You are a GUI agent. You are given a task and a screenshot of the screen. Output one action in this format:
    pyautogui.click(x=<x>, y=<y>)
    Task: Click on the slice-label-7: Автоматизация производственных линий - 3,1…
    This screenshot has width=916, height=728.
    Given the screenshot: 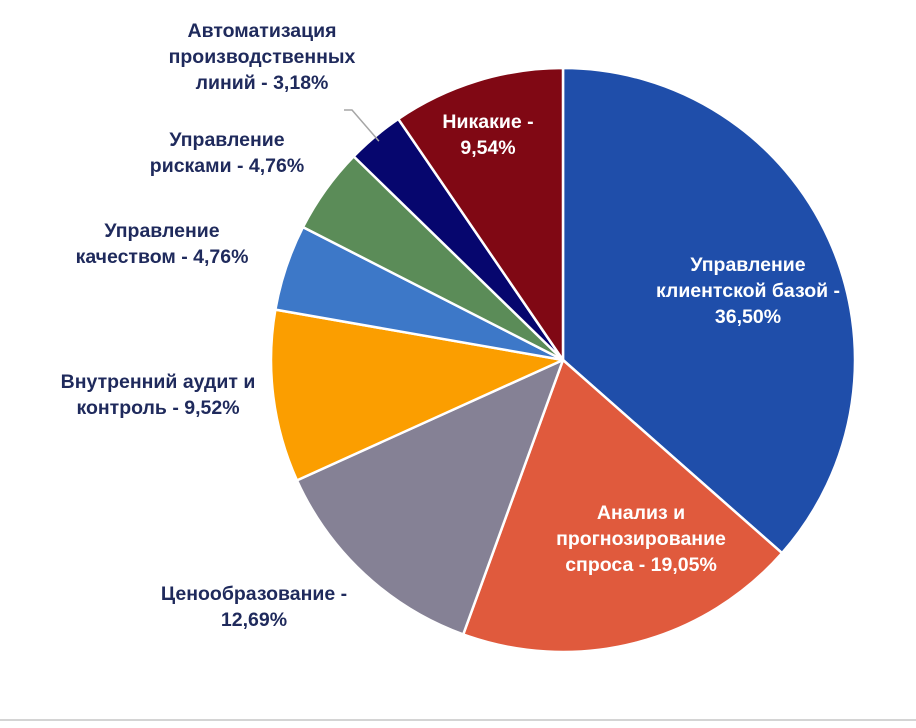 What is the action you would take?
    pyautogui.click(x=262, y=57)
    